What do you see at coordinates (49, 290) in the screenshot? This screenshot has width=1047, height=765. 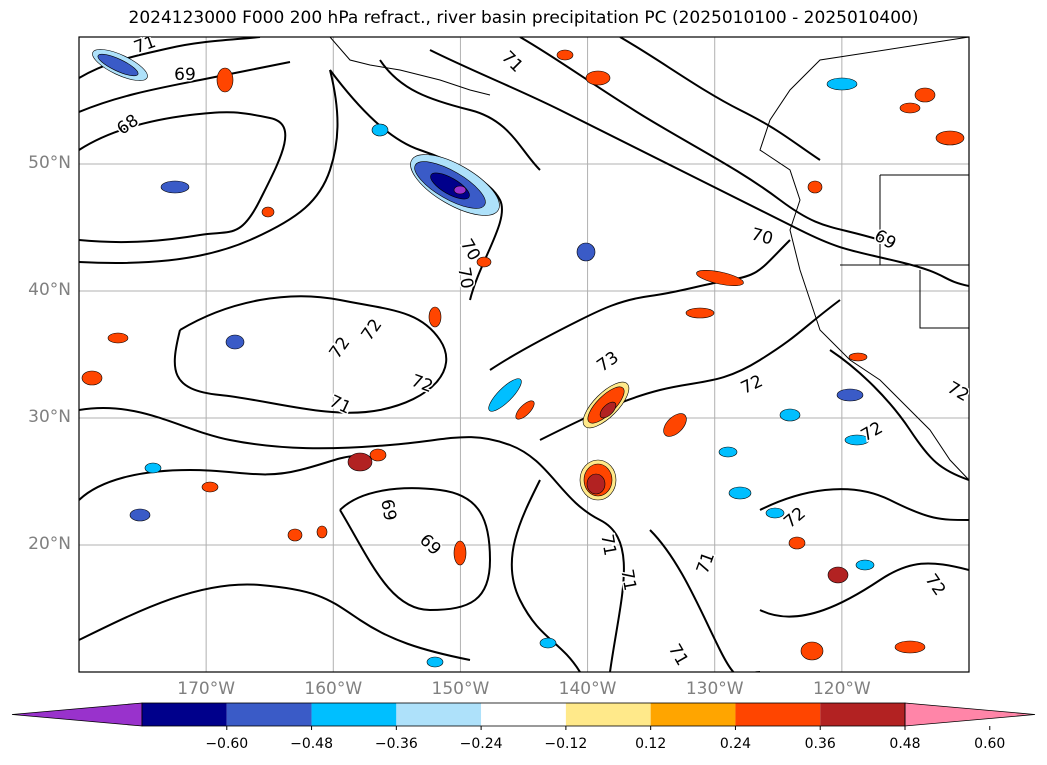 I see `latitude-label: 40°N` at bounding box center [49, 290].